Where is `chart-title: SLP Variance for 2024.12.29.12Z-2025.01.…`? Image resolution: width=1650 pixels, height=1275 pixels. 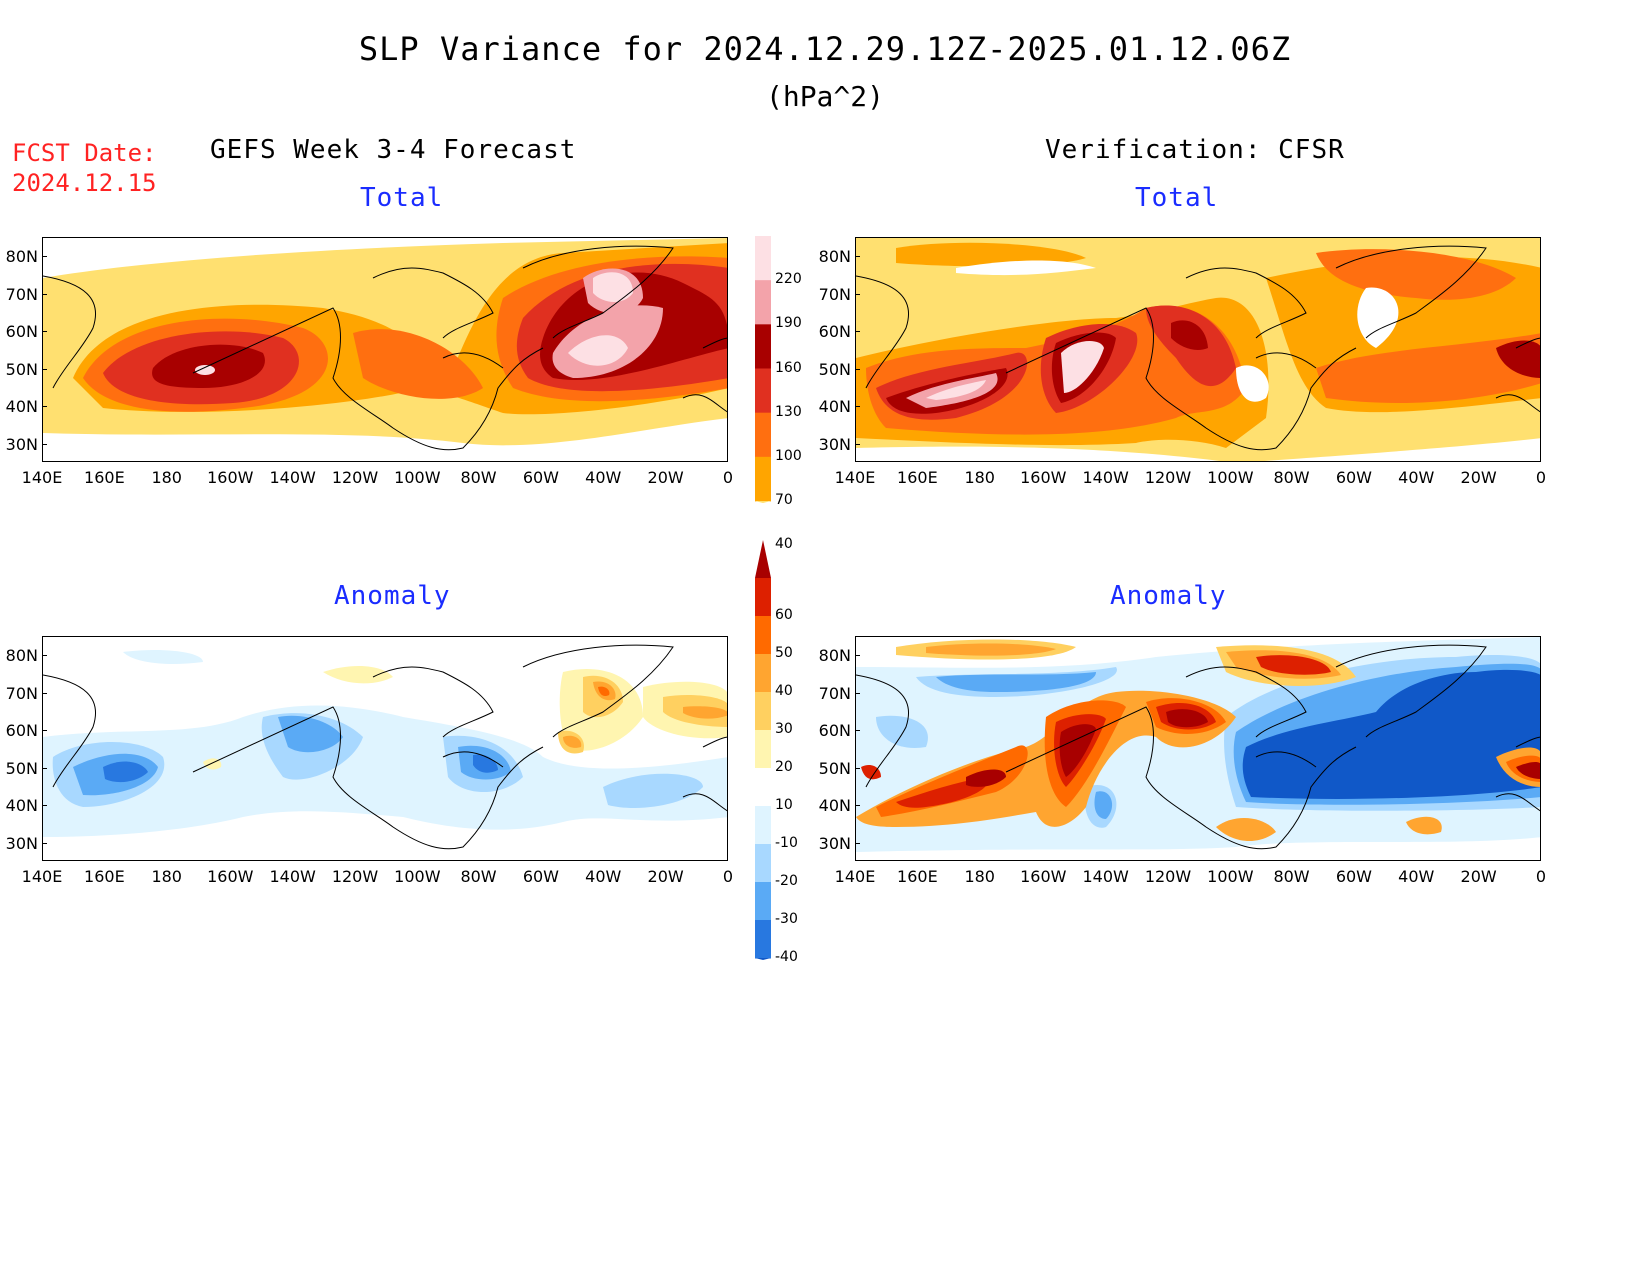
chart-title: SLP Variance for 2024.12.29.12Z-2025.01.… is located at coordinates (825, 49).